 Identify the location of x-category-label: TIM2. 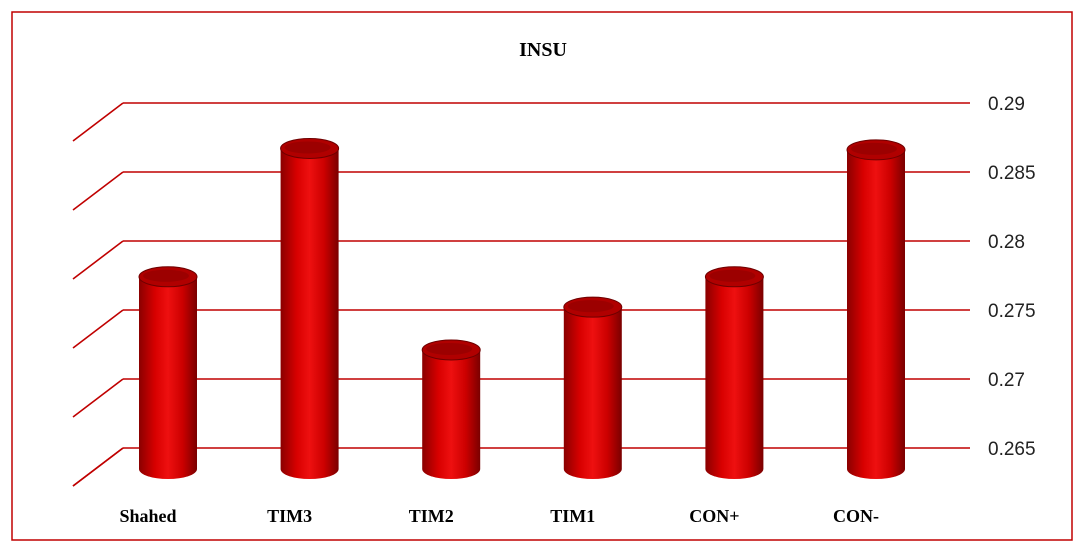
(431, 516).